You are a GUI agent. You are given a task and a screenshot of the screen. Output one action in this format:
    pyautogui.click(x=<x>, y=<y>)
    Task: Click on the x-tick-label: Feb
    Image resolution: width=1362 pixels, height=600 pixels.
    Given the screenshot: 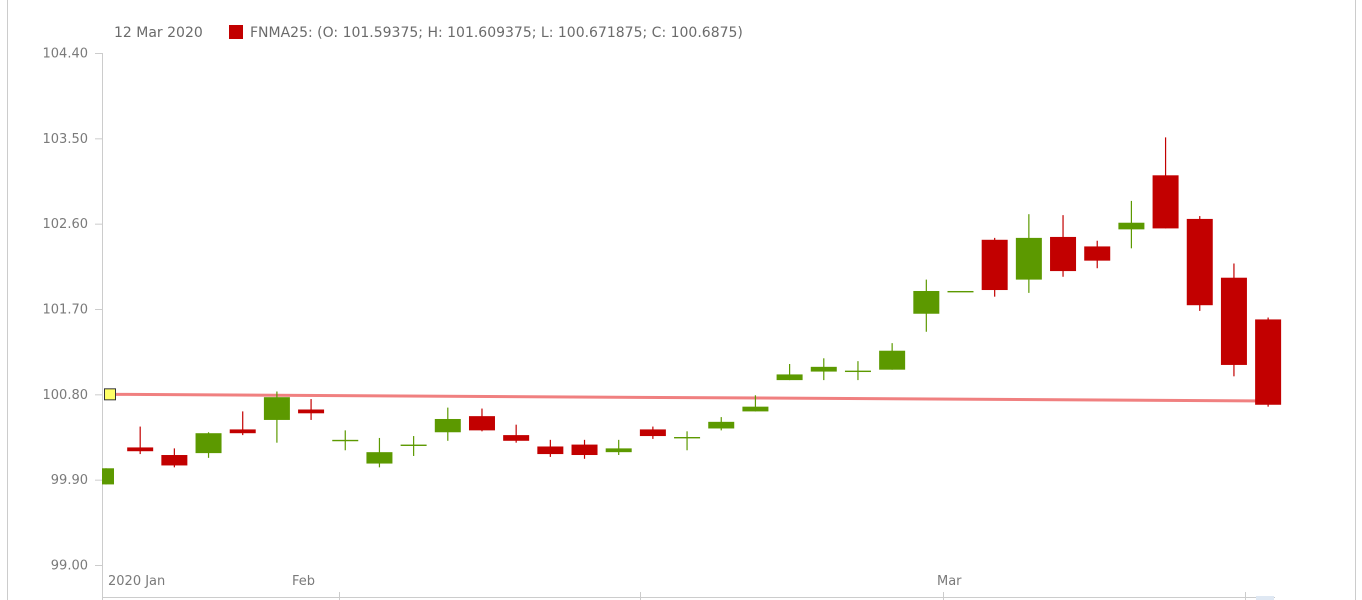 What is the action you would take?
    pyautogui.click(x=303, y=581)
    